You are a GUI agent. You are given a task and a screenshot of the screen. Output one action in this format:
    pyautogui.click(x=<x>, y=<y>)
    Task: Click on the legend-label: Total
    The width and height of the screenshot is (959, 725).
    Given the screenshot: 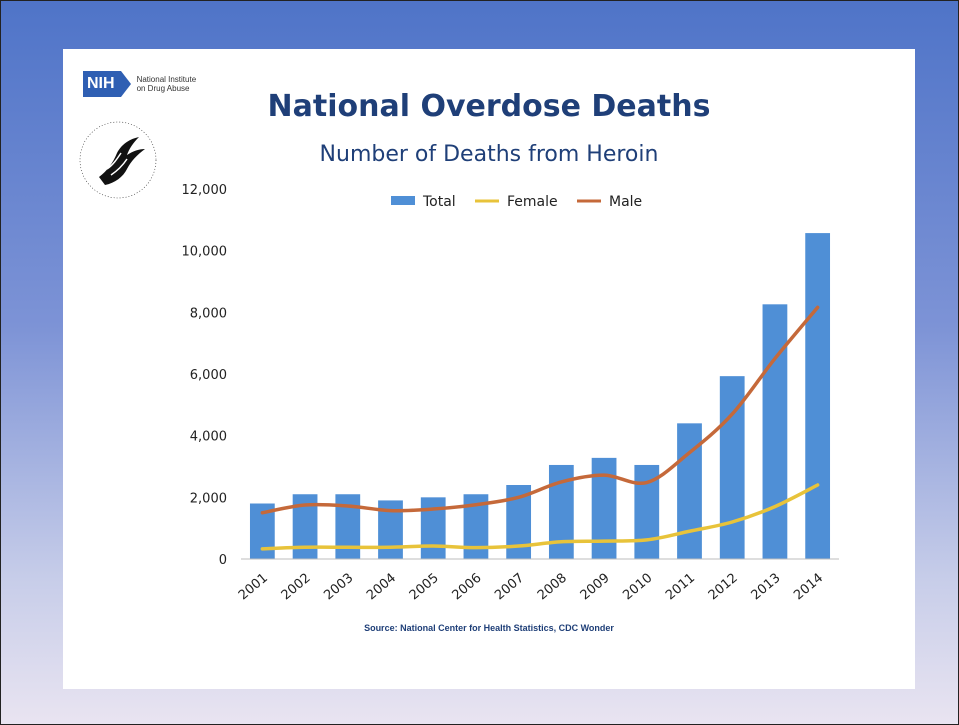 What is the action you would take?
    pyautogui.click(x=439, y=202)
    